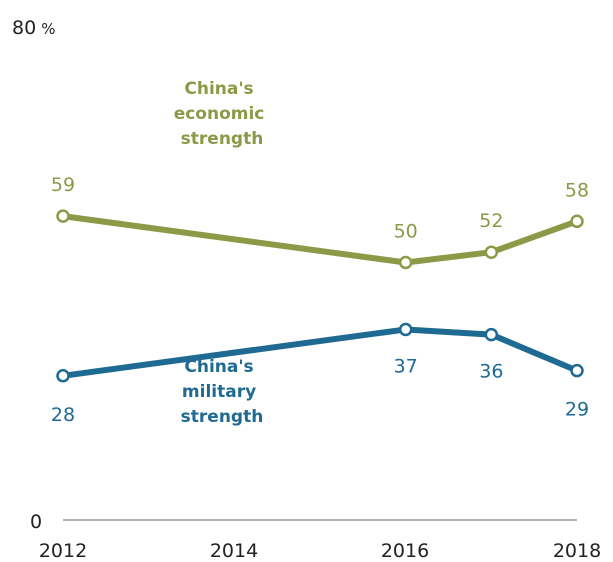 Image resolution: width=613 pixels, height=562 pixels. Describe the element at coordinates (63, 551) in the screenshot. I see `x-tick-label: 2012` at that location.